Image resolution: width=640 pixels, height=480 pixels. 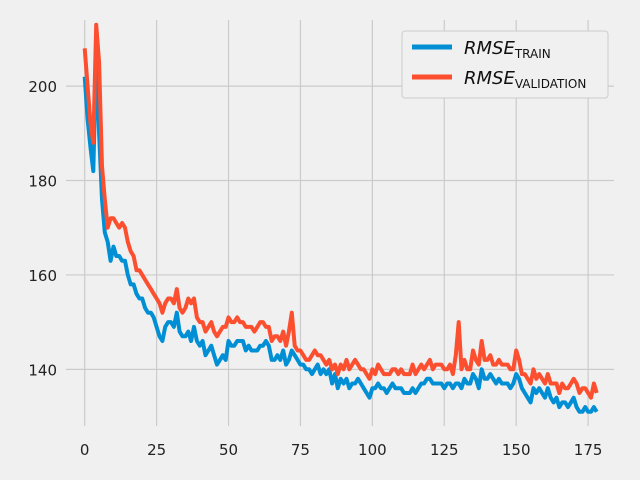 I want to click on x-tick-label: 175, so click(x=588, y=450).